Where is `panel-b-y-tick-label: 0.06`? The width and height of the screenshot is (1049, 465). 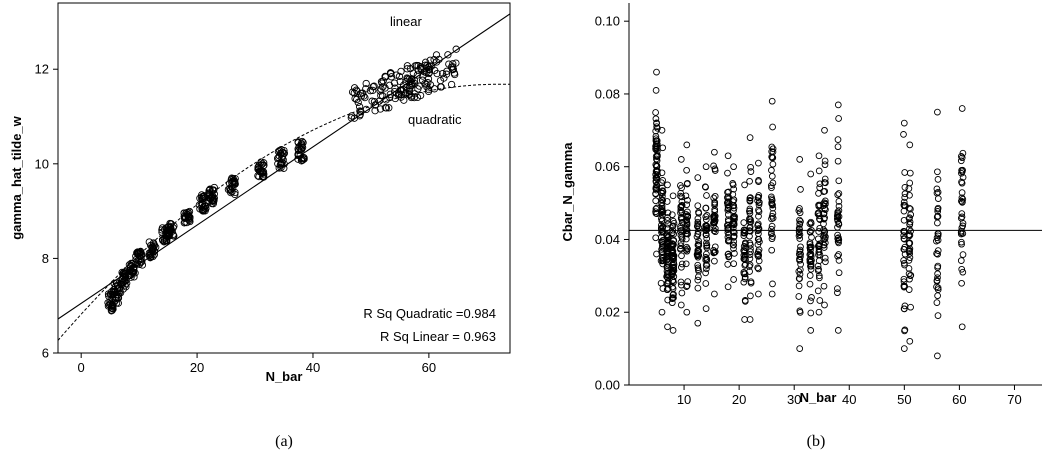 panel-b-y-tick-label: 0.06 is located at coordinates (607, 166).